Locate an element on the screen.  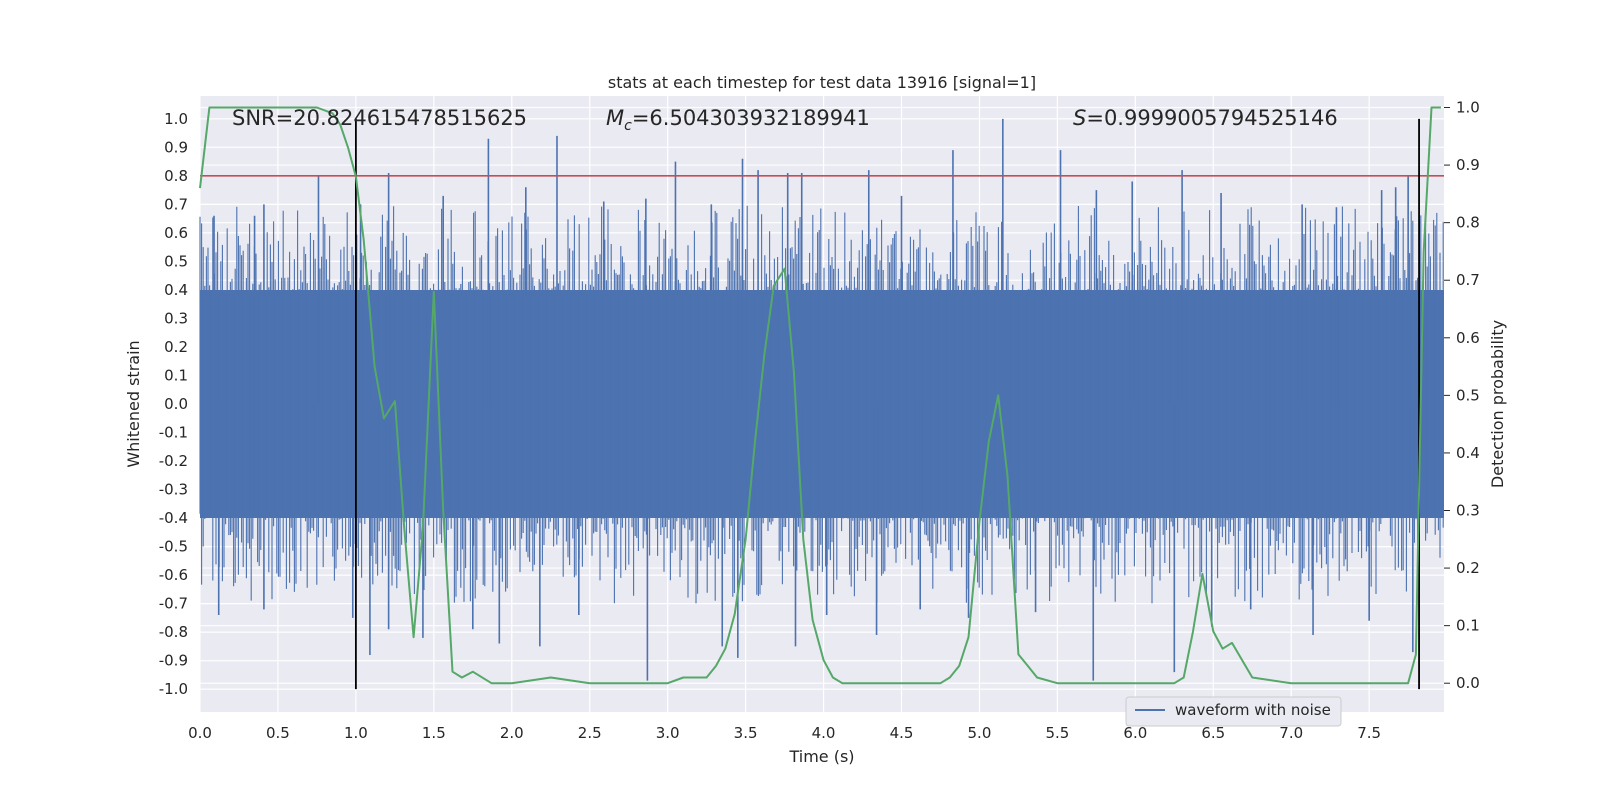
y-tick-label: 0.2 is located at coordinates (176, 347).